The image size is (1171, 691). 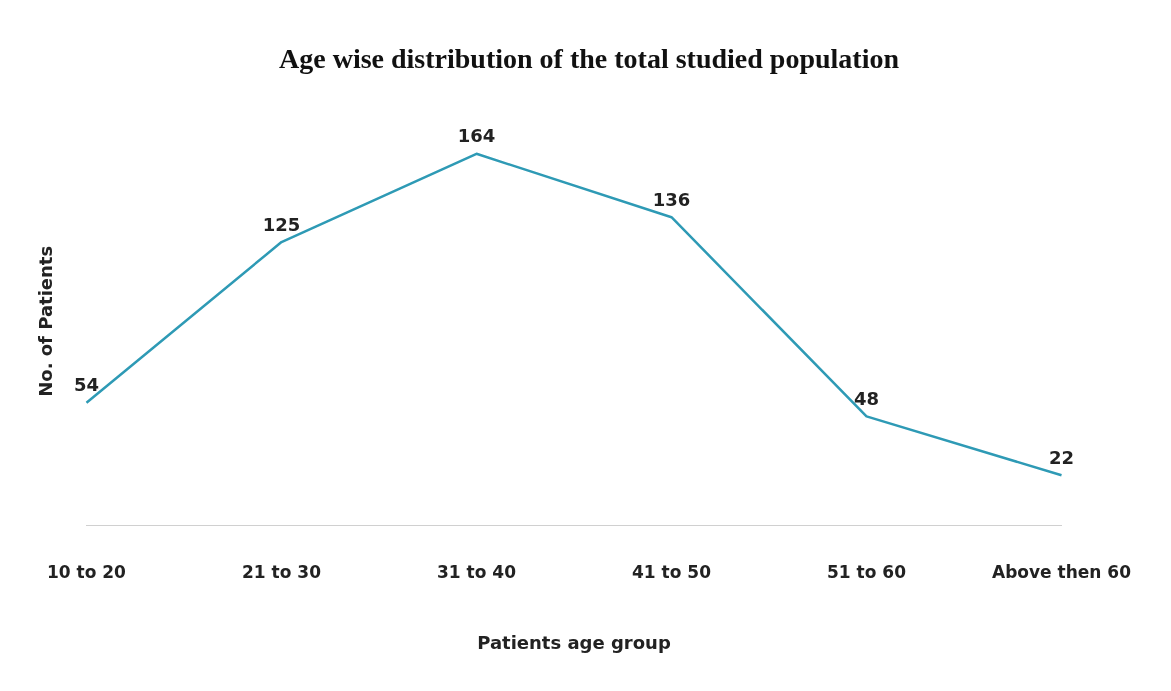 What do you see at coordinates (867, 571) in the screenshot?
I see `x-tick-label: 51 to 60` at bounding box center [867, 571].